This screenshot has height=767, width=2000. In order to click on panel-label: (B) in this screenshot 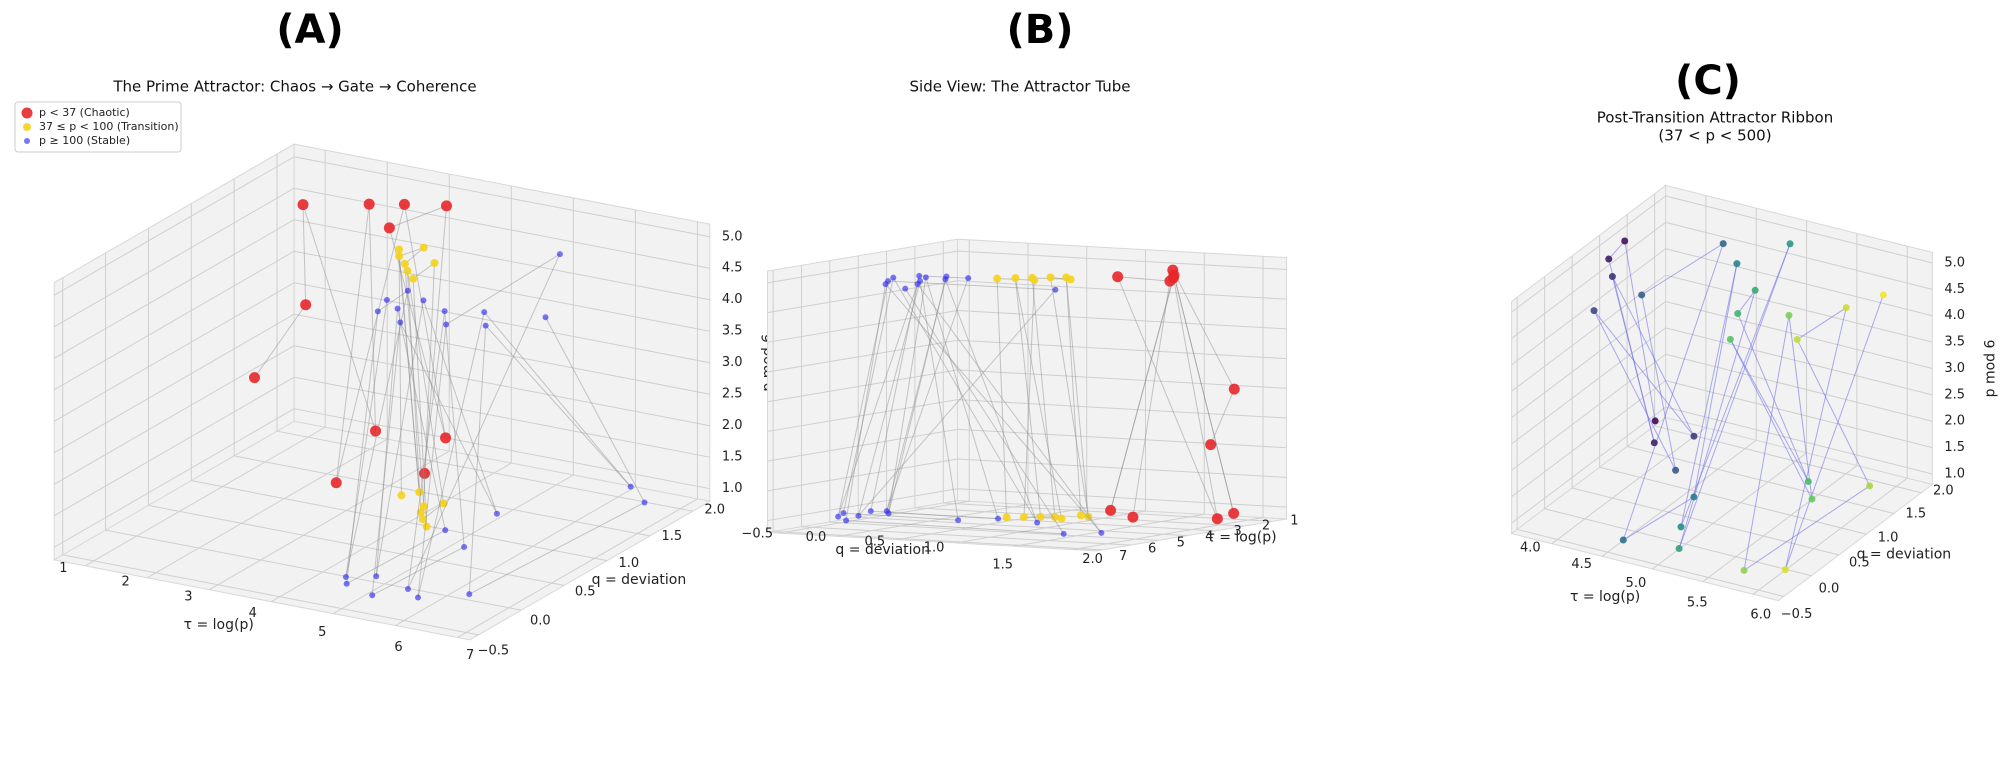, I will do `click(1039, 30)`.